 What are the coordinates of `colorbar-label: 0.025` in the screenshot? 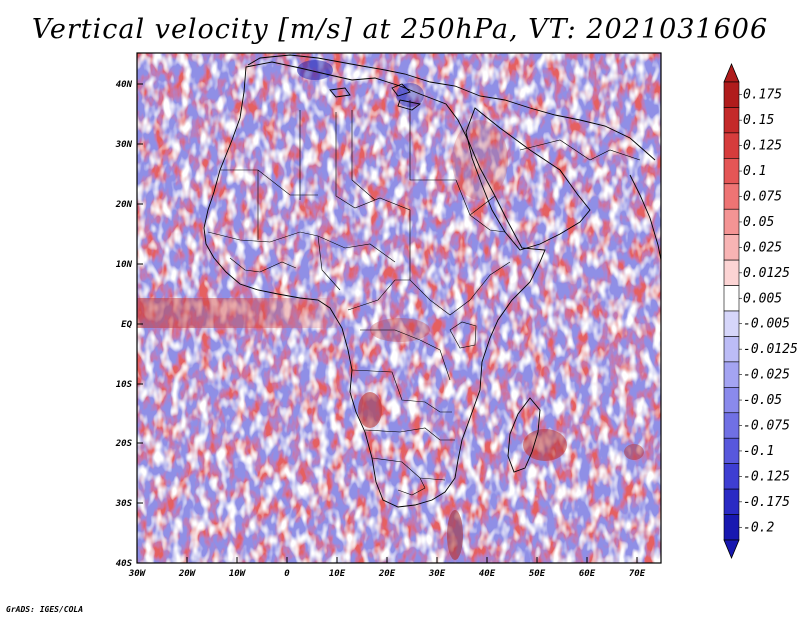 It's located at (762, 247).